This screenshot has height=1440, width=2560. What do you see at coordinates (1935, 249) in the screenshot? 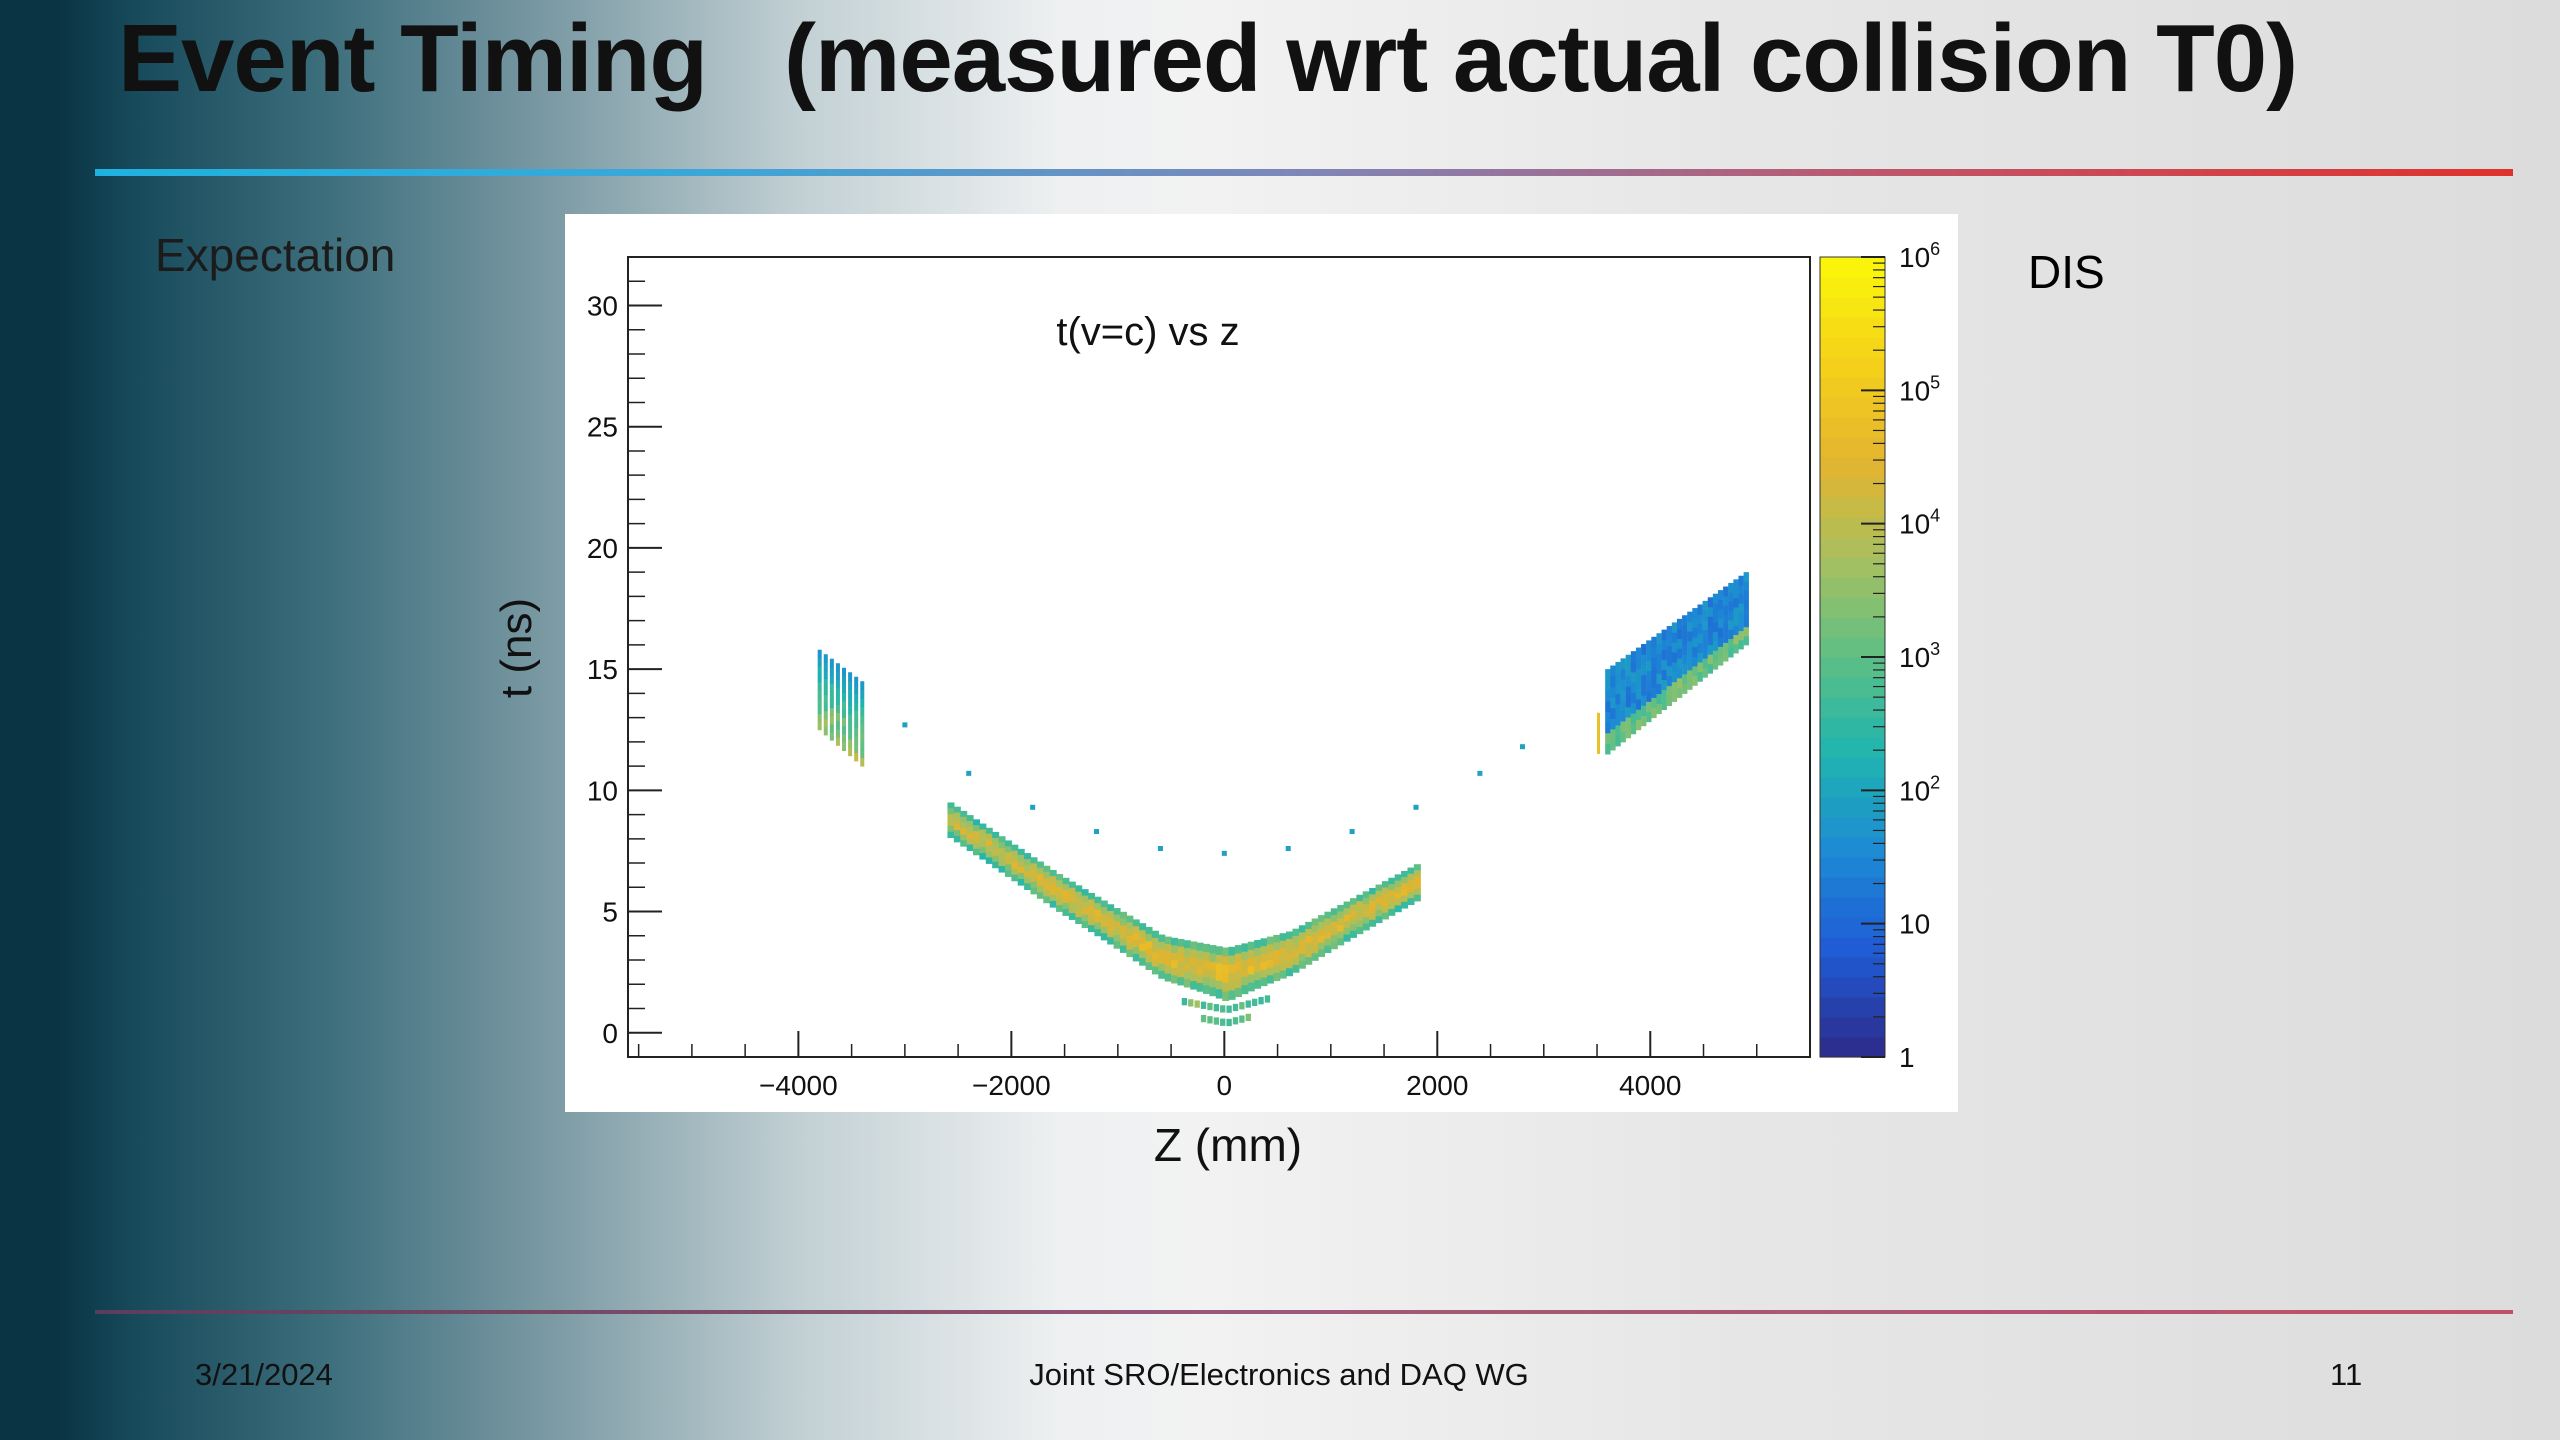
I see `colorbar-tick-exponent: 6` at bounding box center [1935, 249].